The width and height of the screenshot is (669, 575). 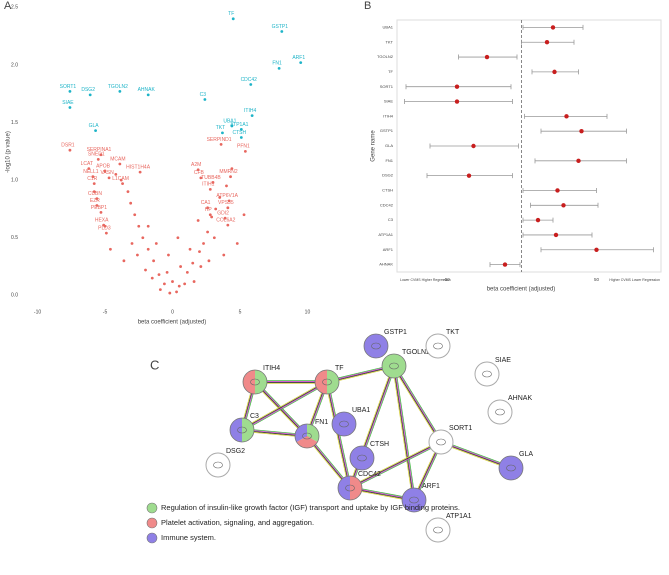 What do you see at coordinates (95, 201) in the screenshot?
I see `point-label: EZR` at bounding box center [95, 201].